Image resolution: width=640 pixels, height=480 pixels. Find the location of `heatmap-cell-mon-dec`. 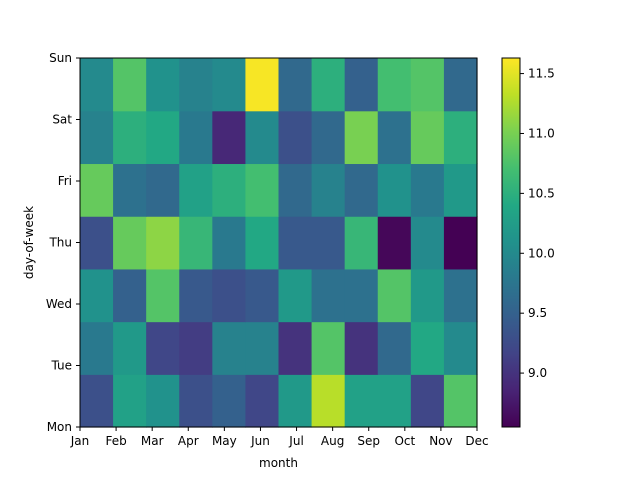

heatmap-cell-mon-dec is located at coordinates (460, 401).